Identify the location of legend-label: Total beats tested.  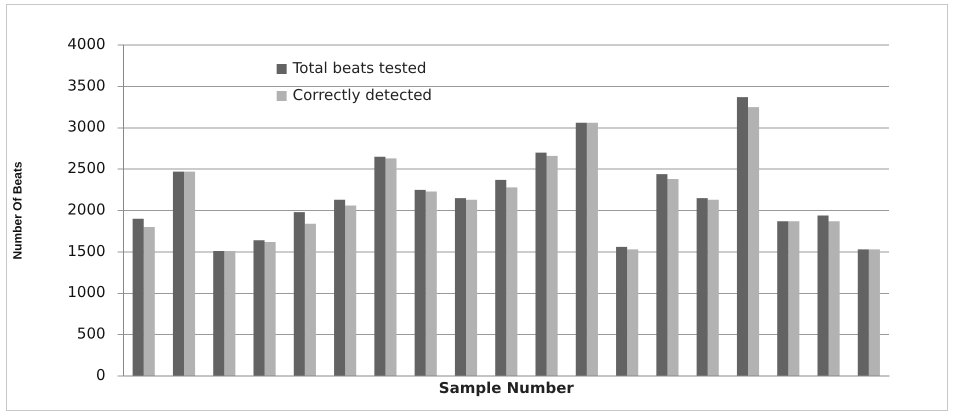
(359, 67).